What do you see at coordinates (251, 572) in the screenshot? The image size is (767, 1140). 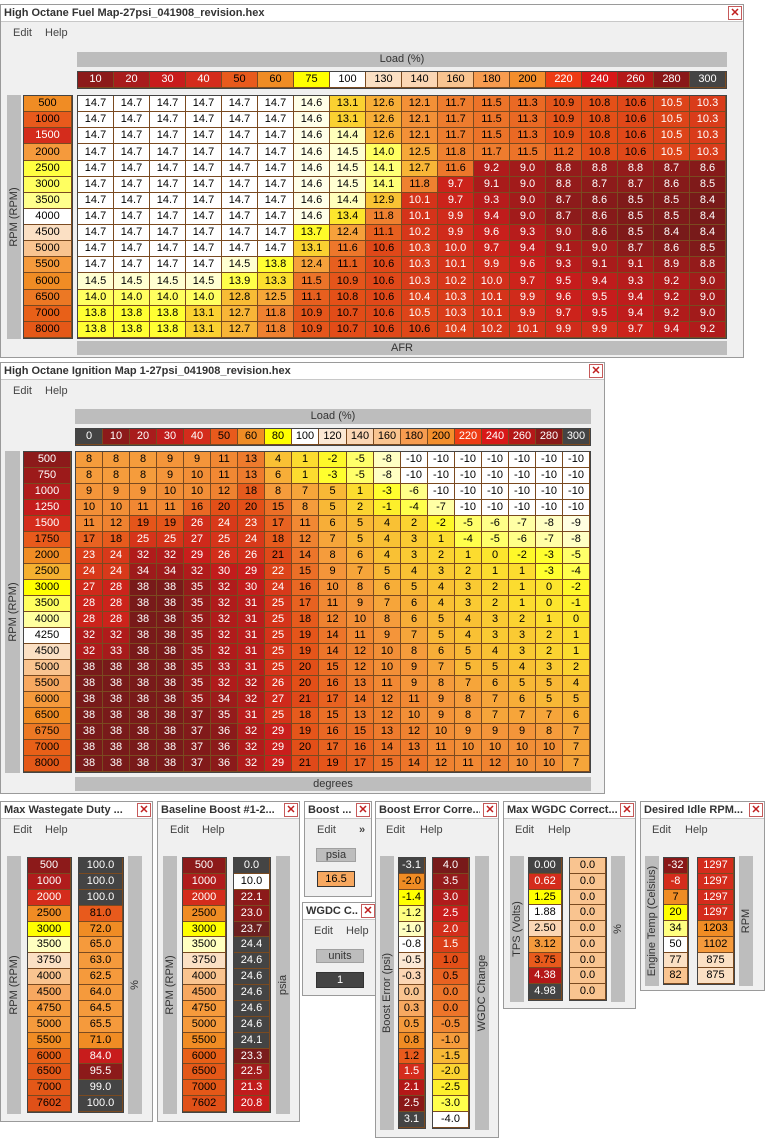 I see `ignition-cell: 29` at bounding box center [251, 572].